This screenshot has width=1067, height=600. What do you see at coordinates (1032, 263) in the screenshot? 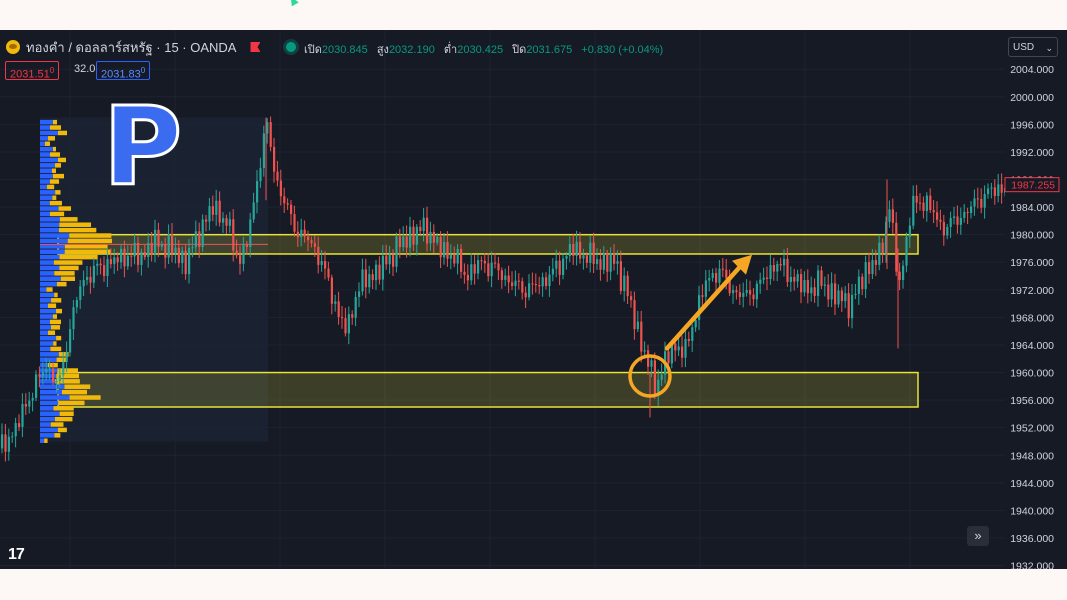
I see `price-axis-tick-label: 1976.000` at bounding box center [1032, 263].